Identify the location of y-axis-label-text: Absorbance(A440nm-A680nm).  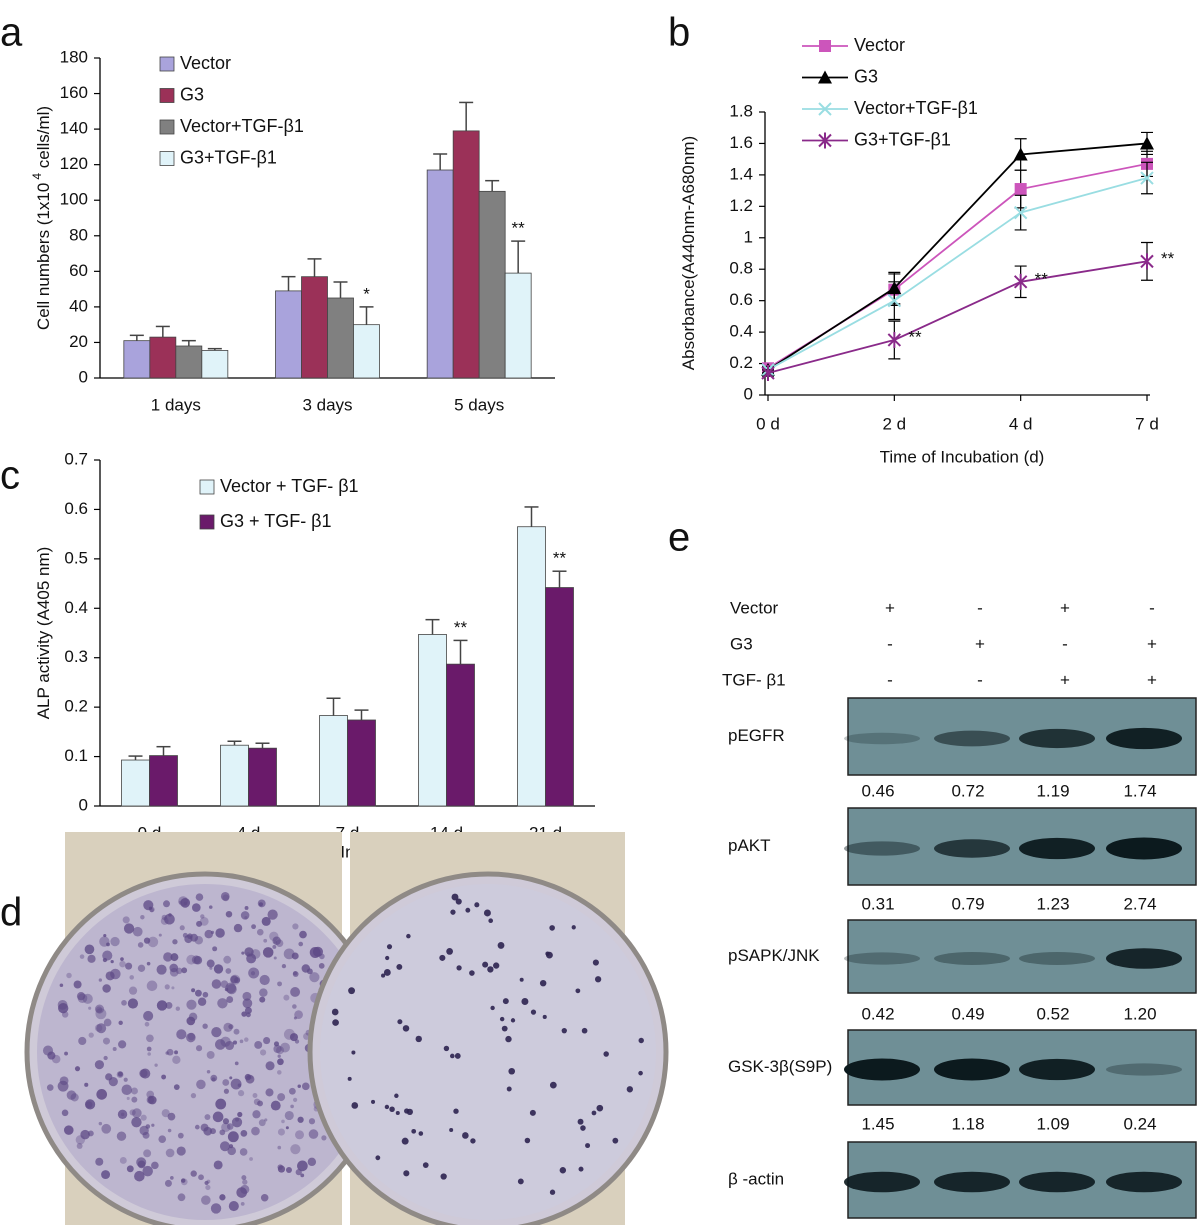
(688, 253).